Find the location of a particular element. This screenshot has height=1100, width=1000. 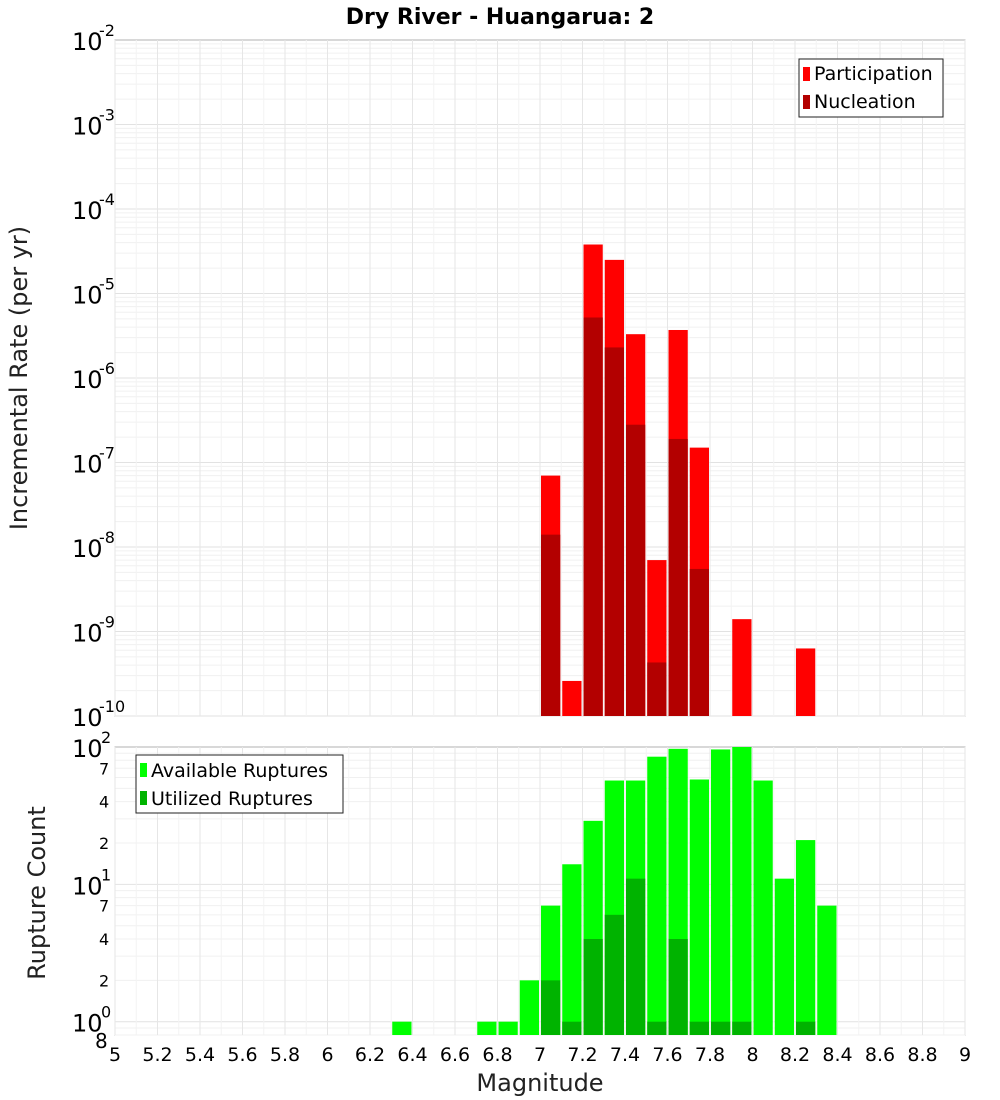

x-tick-label: 6.6 is located at coordinates (455, 1055).